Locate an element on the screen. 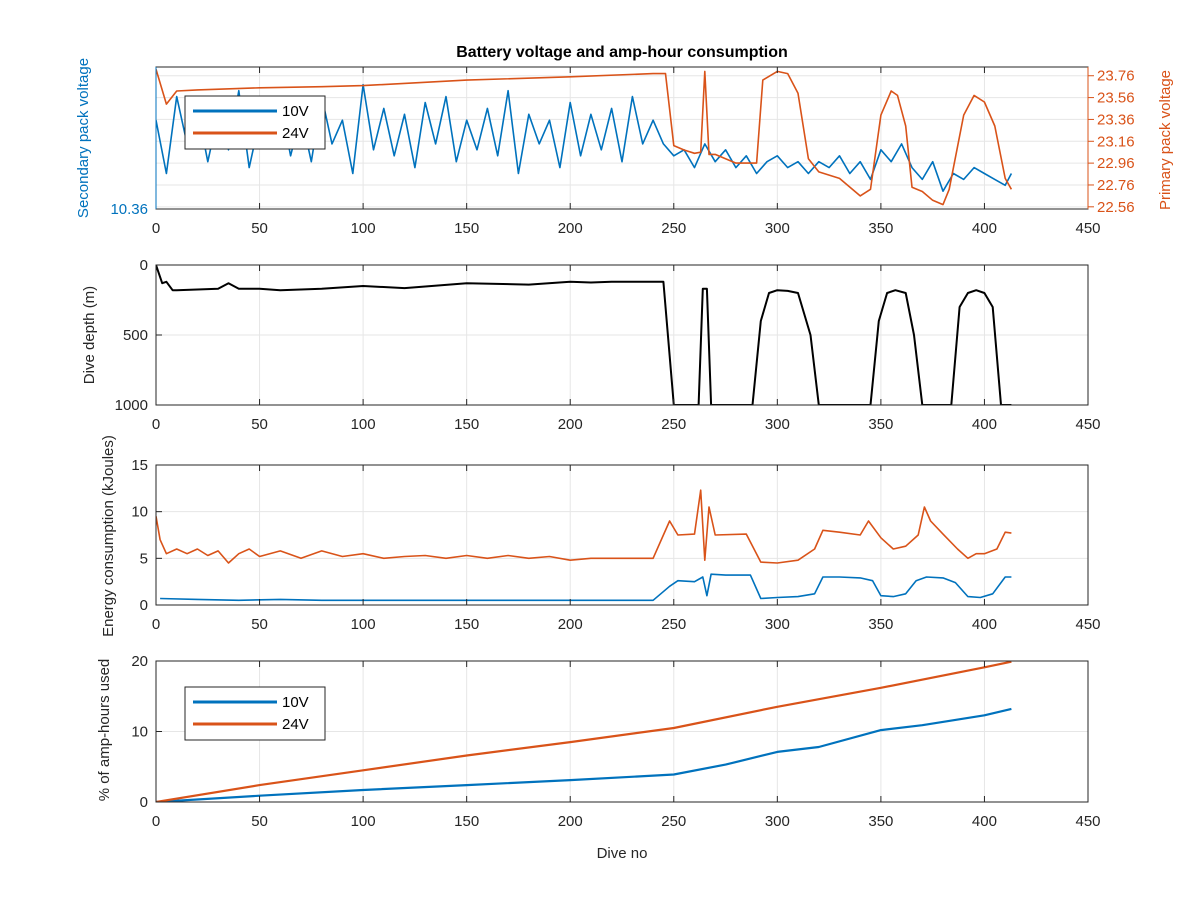 The width and height of the screenshot is (1200, 900). y-tick-label: 1000 is located at coordinates (131, 405).